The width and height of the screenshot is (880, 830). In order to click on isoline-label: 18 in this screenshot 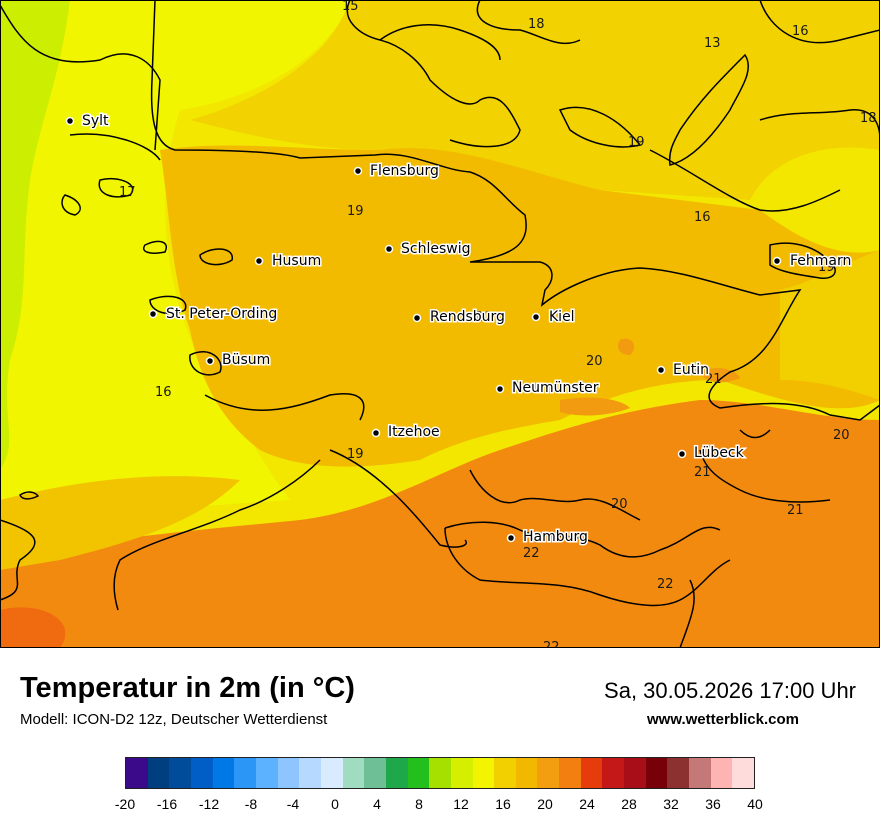, I will do `click(868, 118)`.